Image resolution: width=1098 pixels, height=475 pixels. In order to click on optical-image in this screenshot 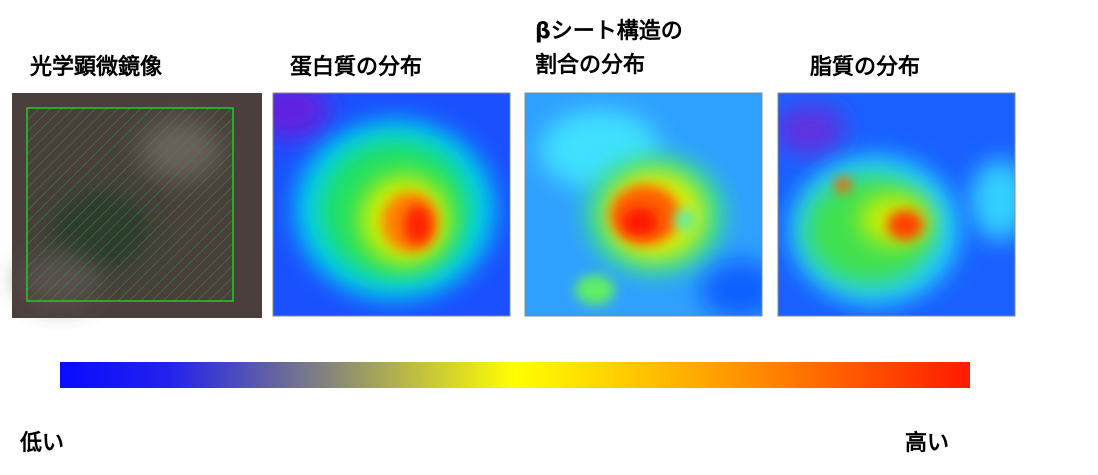, I will do `click(137, 205)`.